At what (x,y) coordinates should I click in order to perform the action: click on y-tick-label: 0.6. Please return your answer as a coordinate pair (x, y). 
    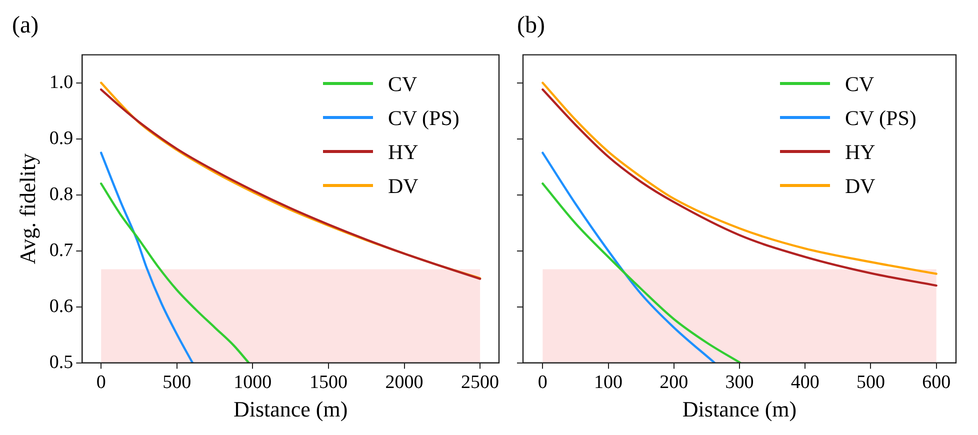
    Looking at the image, I should click on (61, 306).